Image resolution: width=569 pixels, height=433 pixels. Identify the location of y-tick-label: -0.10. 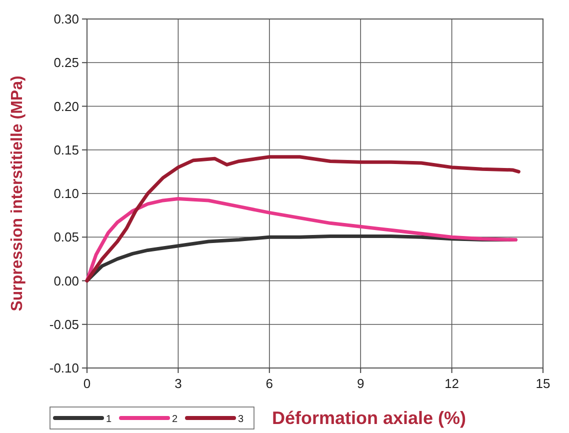
(64, 368).